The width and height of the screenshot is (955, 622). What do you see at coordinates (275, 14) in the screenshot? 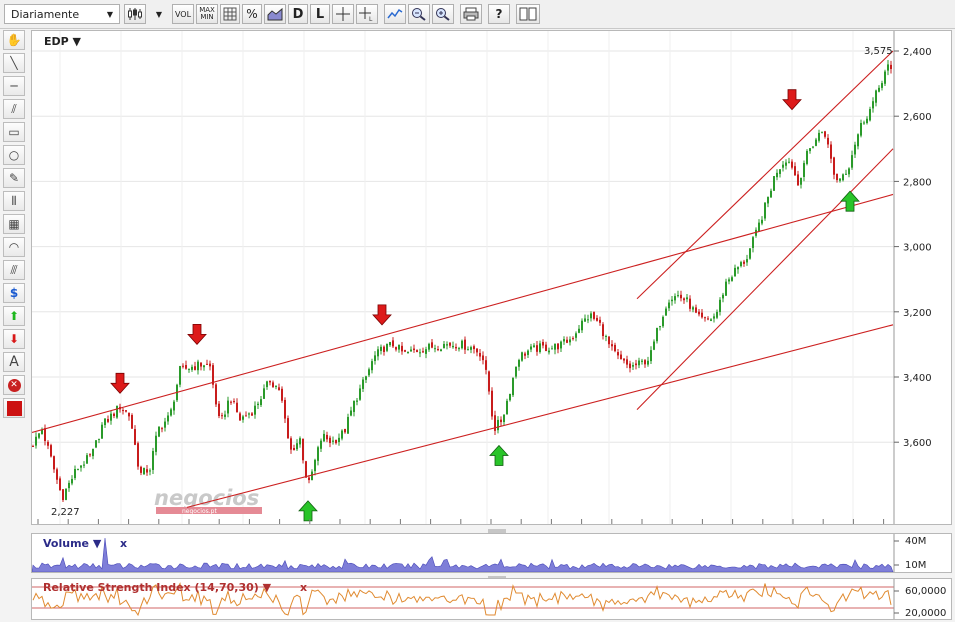
I see `area-chart-icon` at bounding box center [275, 14].